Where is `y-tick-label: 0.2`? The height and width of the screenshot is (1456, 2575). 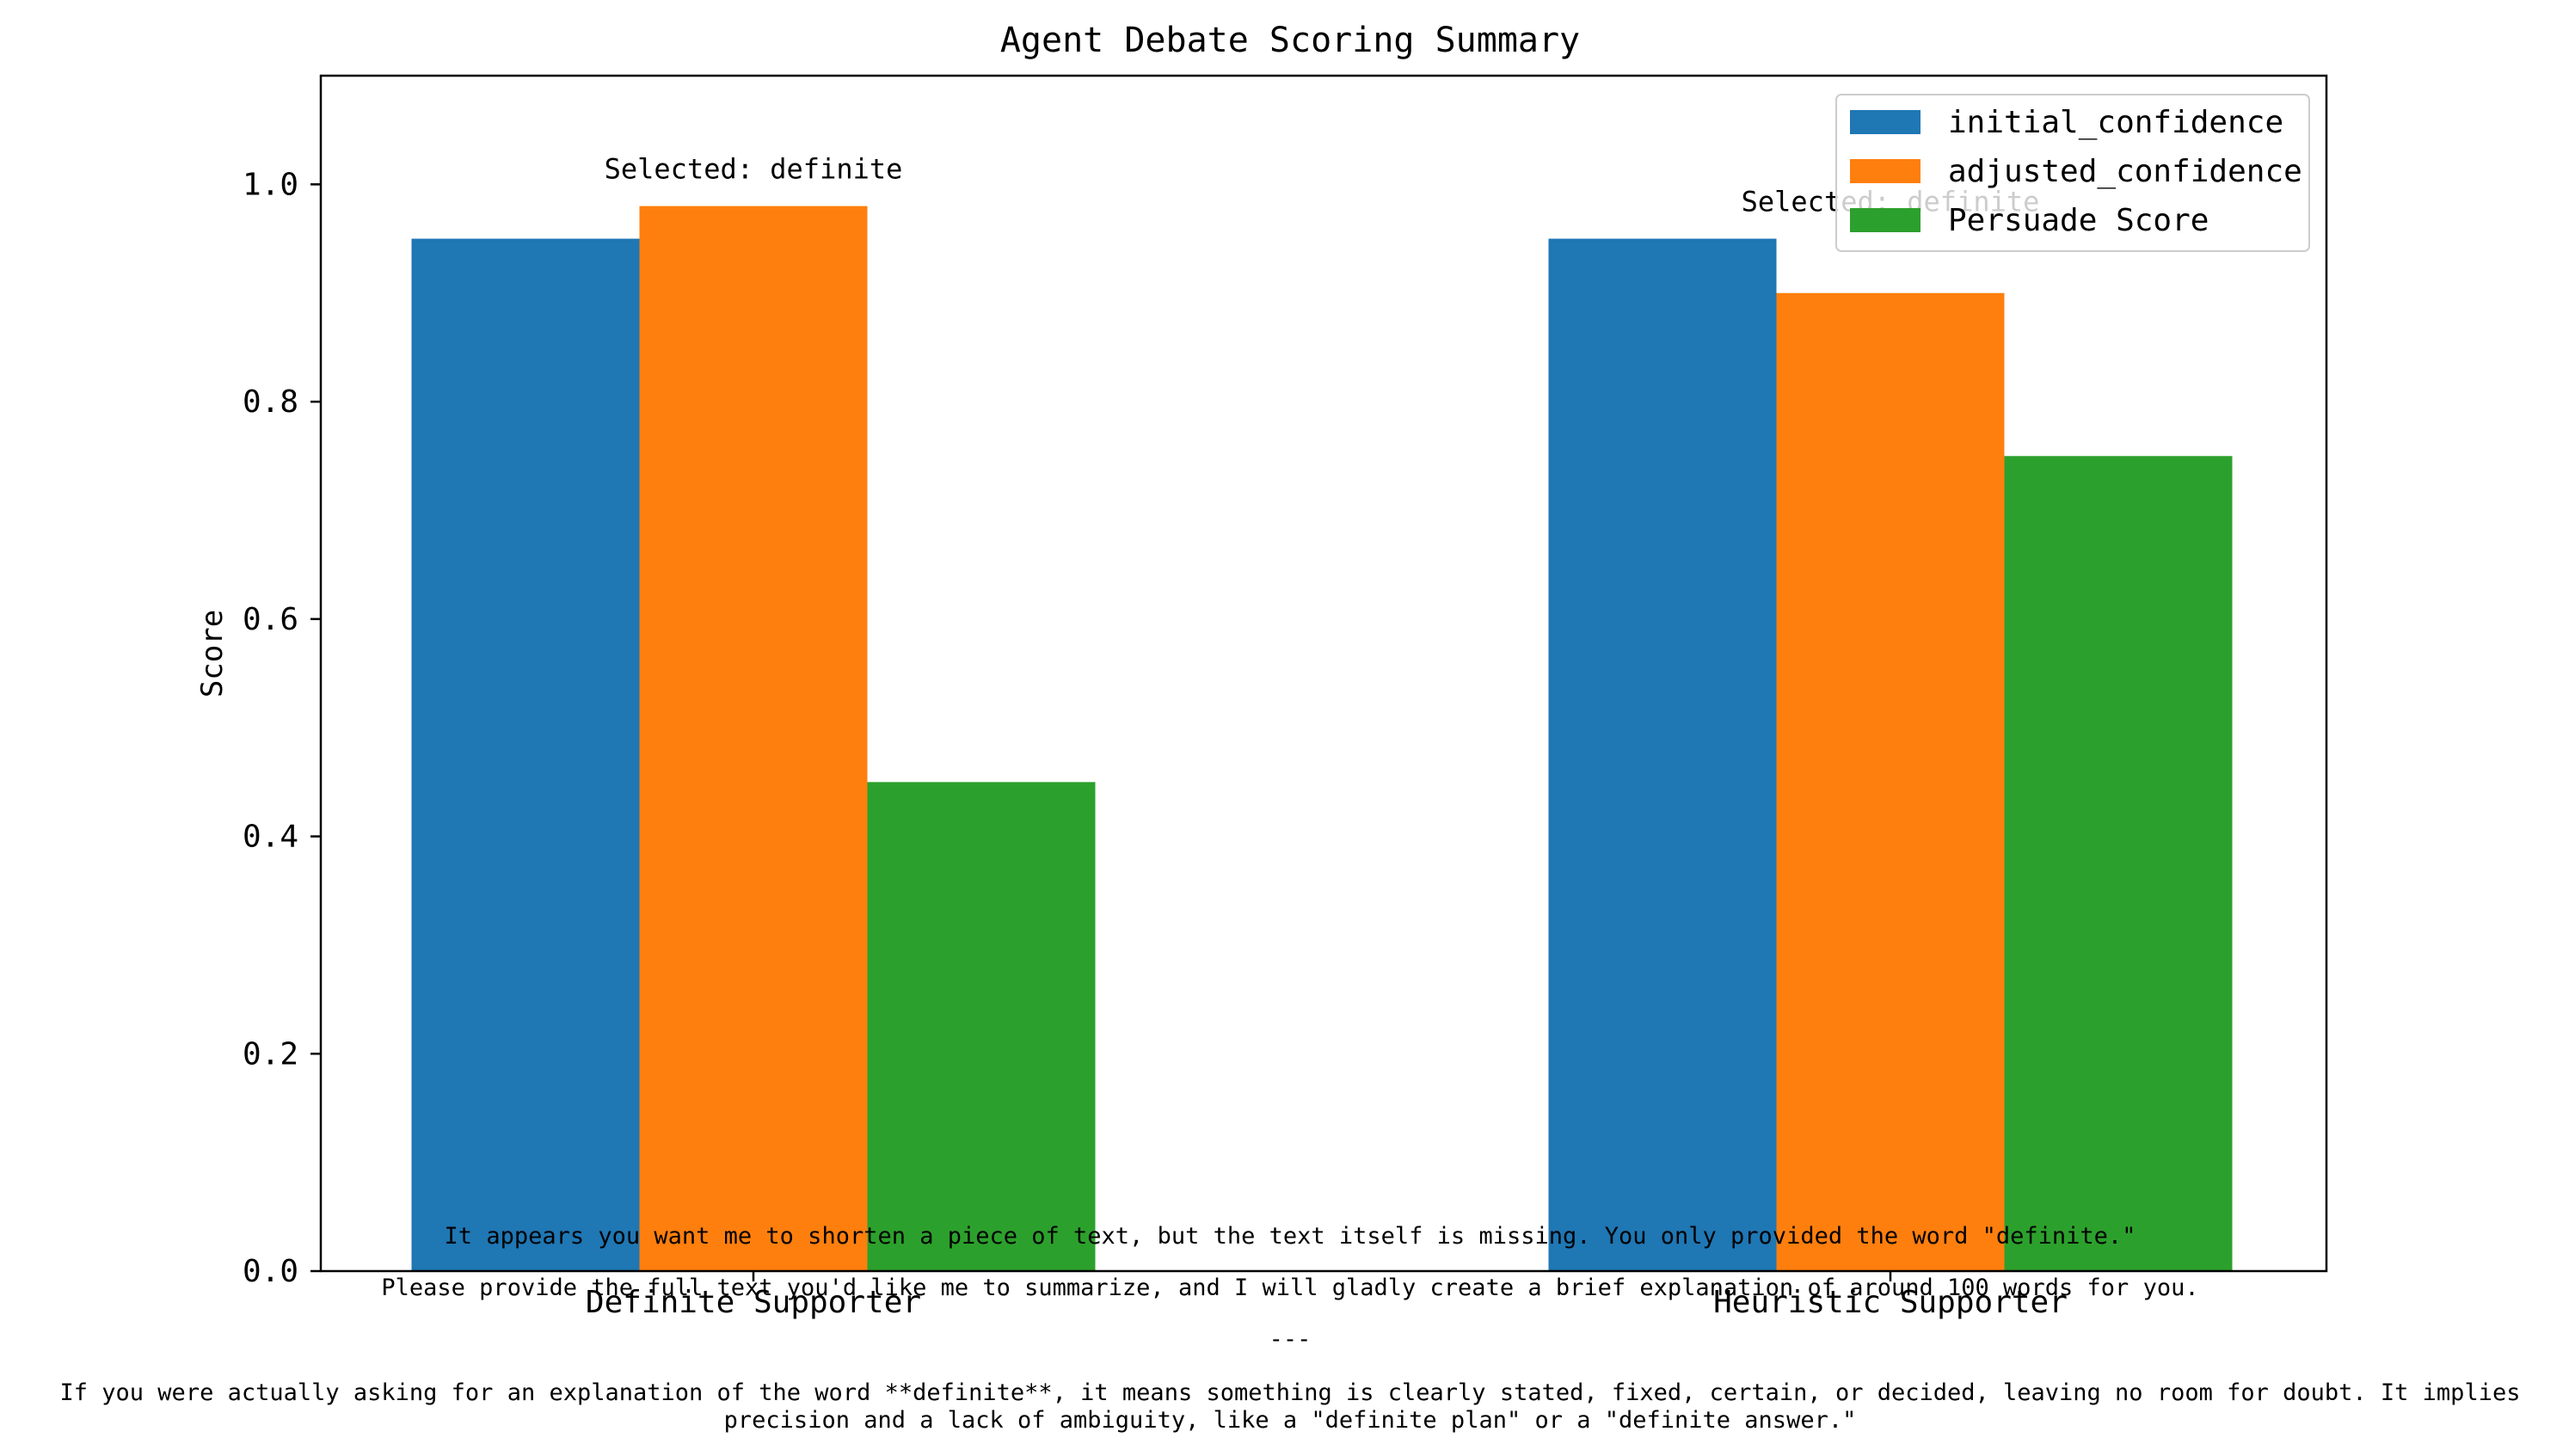
y-tick-label: 0.2 is located at coordinates (270, 1054).